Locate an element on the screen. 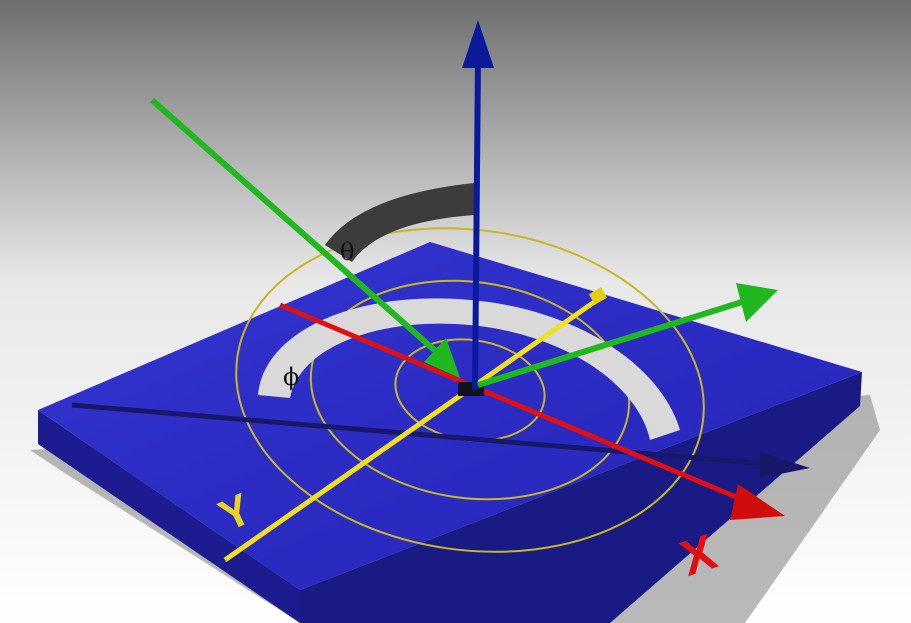 Image resolution: width=911 pixels, height=623 pixels. z-axis-arrow is located at coordinates (478, 44).